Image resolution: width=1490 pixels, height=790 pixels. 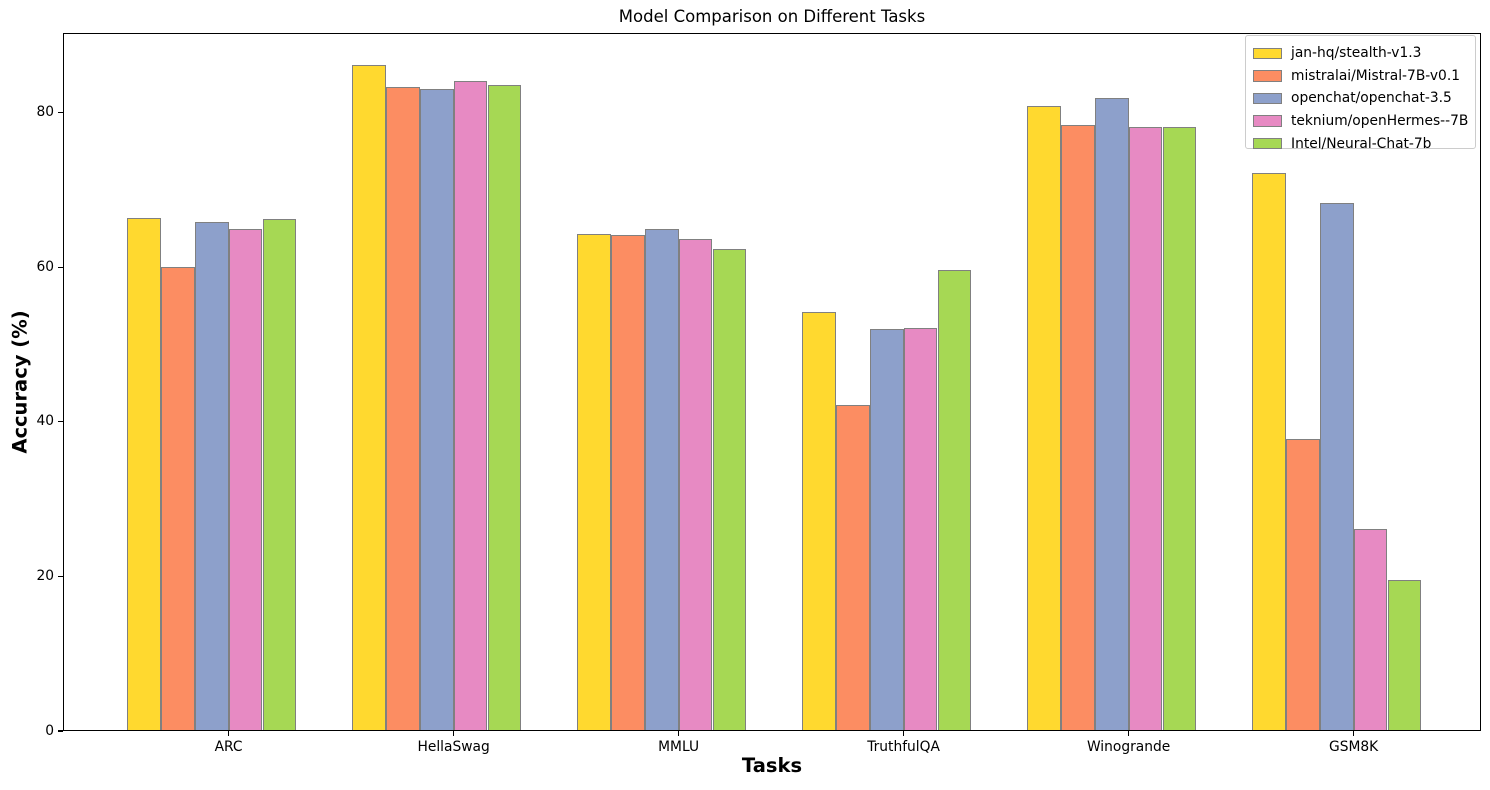 I want to click on x-tick-label-hellaswag: HellaSwag, so click(x=453, y=747).